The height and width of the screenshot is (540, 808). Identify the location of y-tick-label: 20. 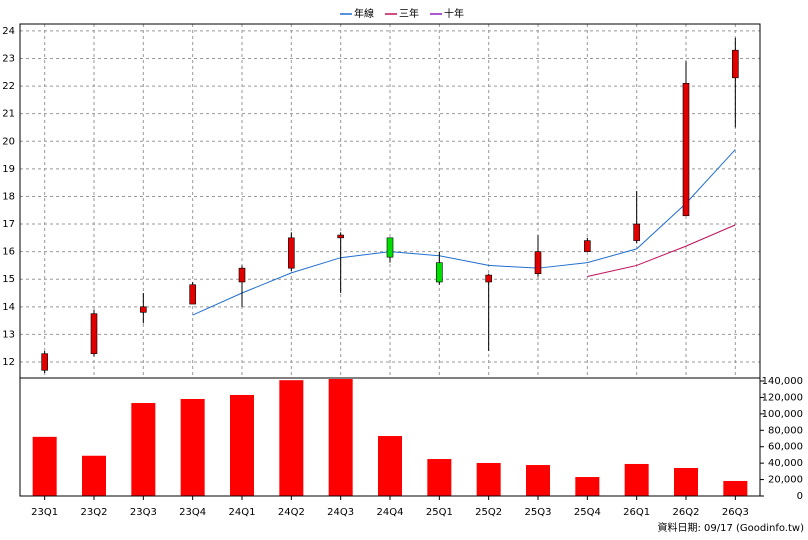
(8, 141).